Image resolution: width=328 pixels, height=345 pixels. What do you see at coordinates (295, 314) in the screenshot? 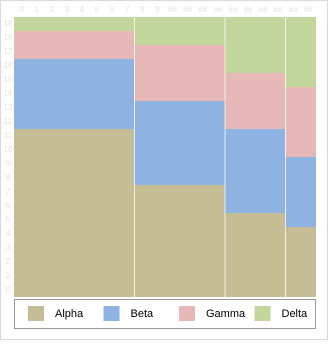
I see `legend-label: Delta` at bounding box center [295, 314].